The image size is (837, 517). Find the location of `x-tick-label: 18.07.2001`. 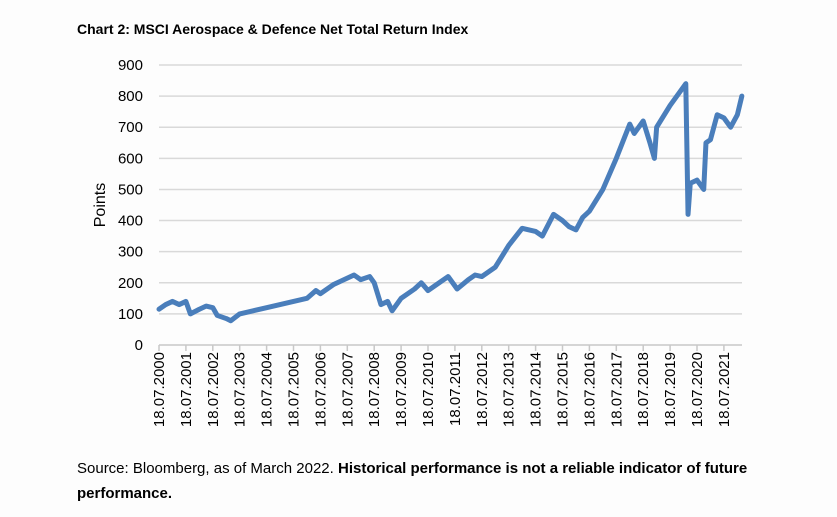

x-tick-label: 18.07.2001 is located at coordinates (186, 389).